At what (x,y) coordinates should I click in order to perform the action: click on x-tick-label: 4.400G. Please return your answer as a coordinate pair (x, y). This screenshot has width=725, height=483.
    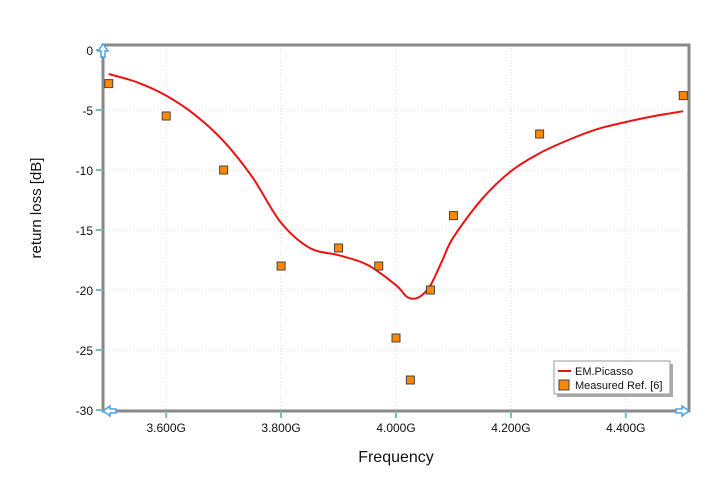
    Looking at the image, I should click on (625, 428).